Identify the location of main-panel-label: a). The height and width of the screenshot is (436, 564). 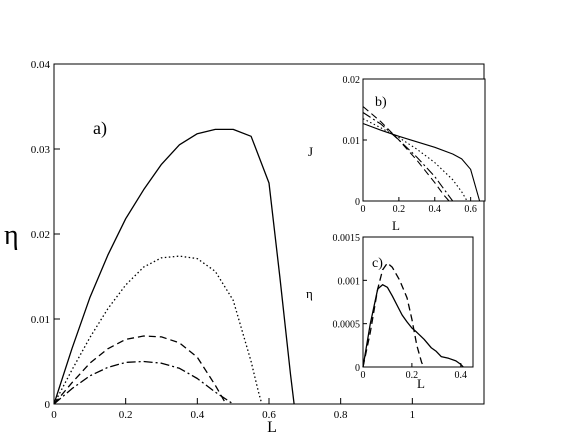
(100, 128).